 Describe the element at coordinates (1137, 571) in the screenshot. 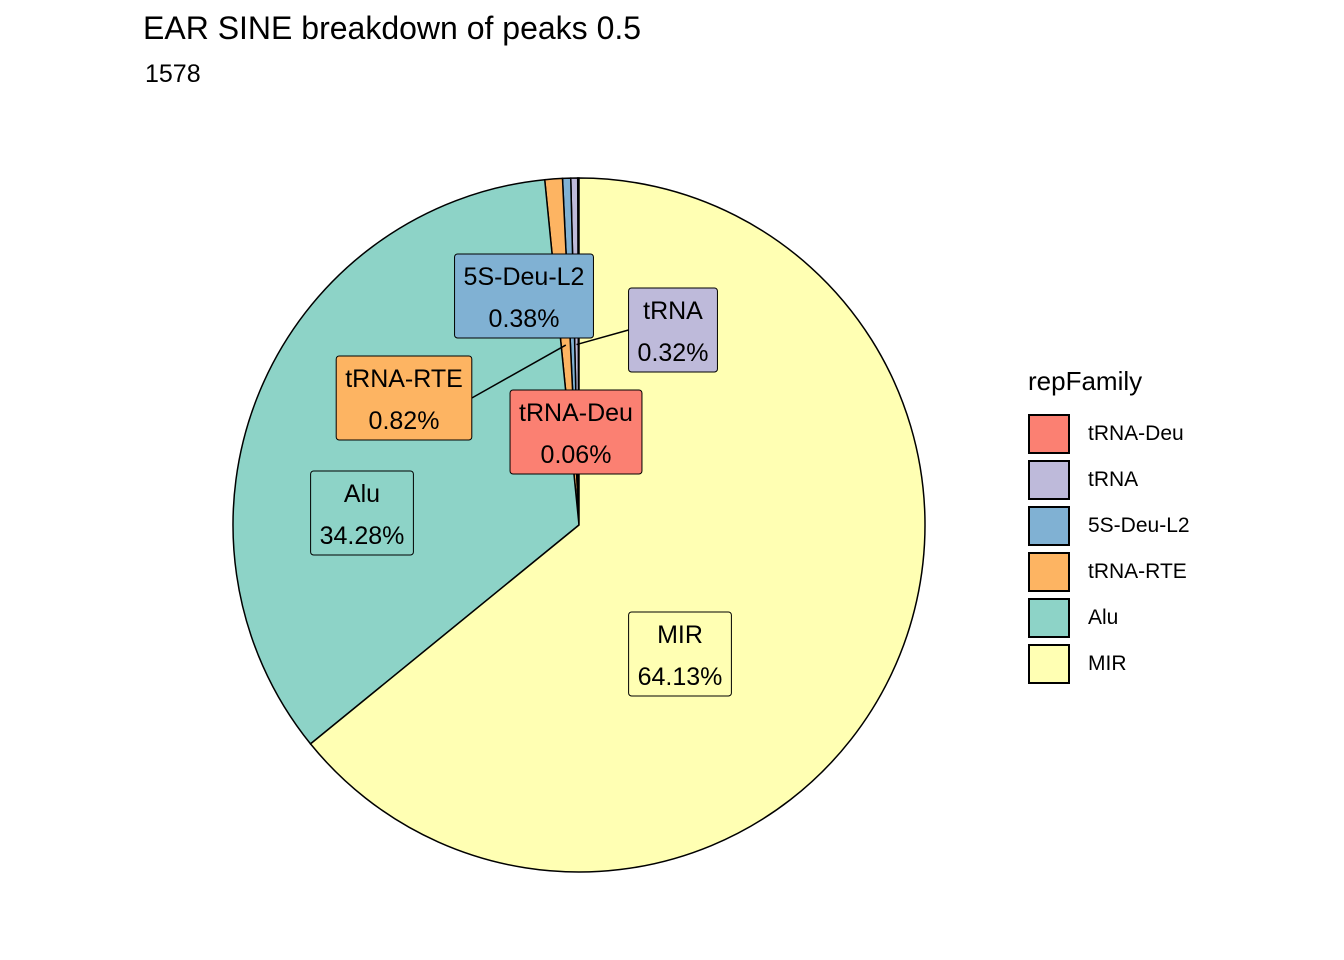

I see `legend-label: tRNA-RTE` at that location.